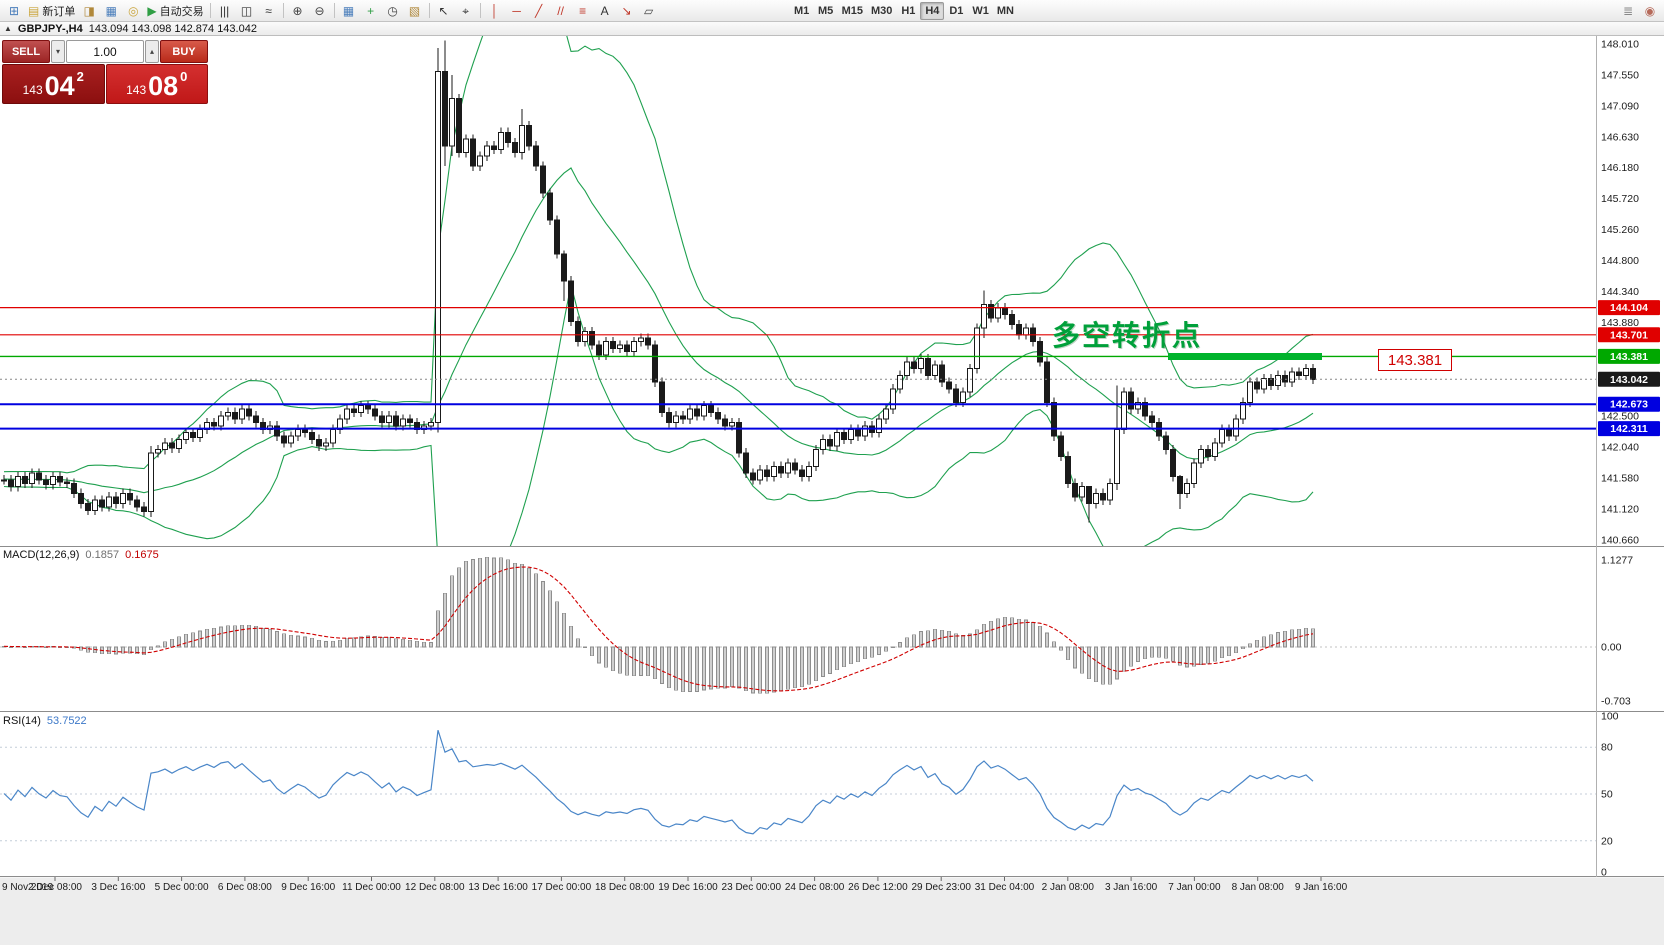 The width and height of the screenshot is (1664, 945). Describe the element at coordinates (51, 11) in the screenshot. I see `new-order-button: ▤ 新订单` at that location.